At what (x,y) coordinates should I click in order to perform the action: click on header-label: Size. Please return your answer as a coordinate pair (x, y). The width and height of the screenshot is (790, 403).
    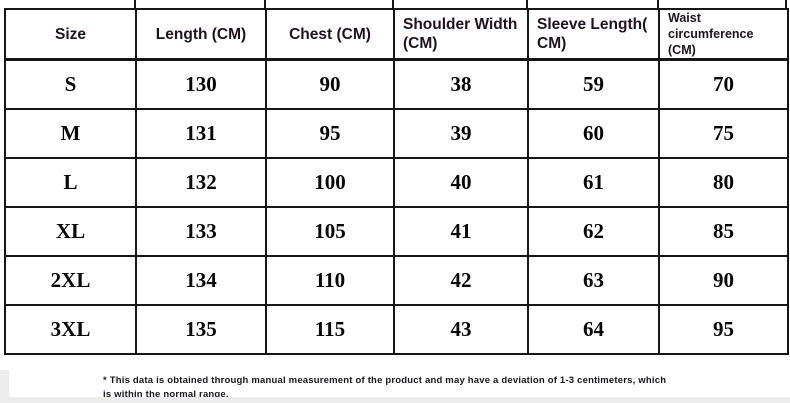
    Looking at the image, I should click on (70, 34).